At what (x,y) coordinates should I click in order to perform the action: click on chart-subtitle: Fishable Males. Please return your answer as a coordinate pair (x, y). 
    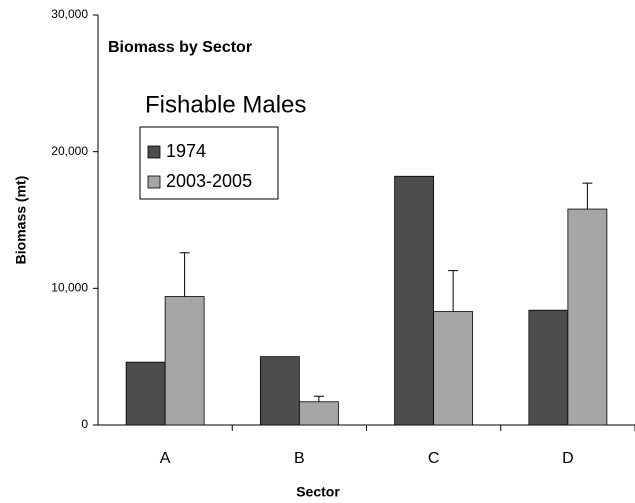
    Looking at the image, I should click on (225, 104).